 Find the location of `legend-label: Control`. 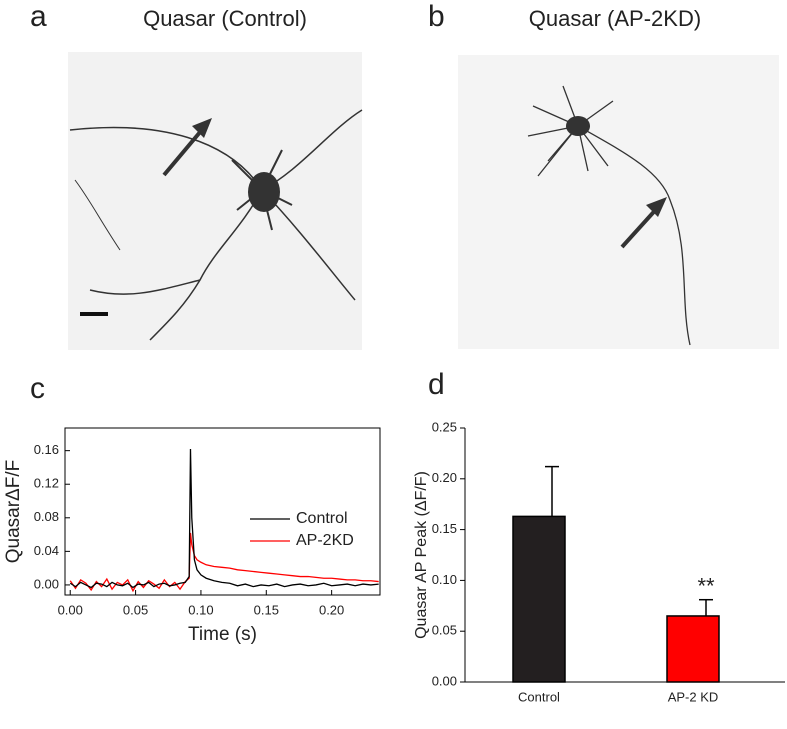

legend-label: Control is located at coordinates (322, 518).